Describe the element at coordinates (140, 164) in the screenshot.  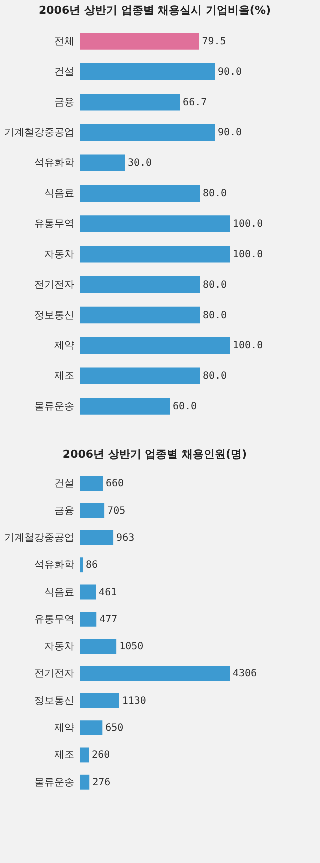
I see `data-label: 30.0` at that location.